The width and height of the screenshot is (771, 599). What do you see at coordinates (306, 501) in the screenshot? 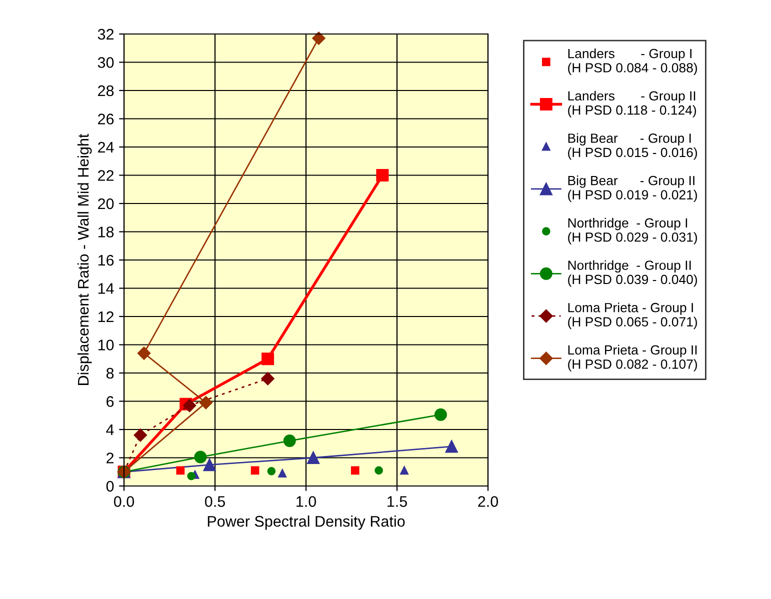
I see `x-tick-label: 1.0` at bounding box center [306, 501].